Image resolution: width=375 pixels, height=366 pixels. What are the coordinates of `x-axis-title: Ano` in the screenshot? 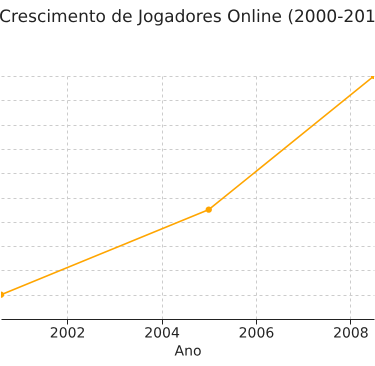 It's located at (188, 352).